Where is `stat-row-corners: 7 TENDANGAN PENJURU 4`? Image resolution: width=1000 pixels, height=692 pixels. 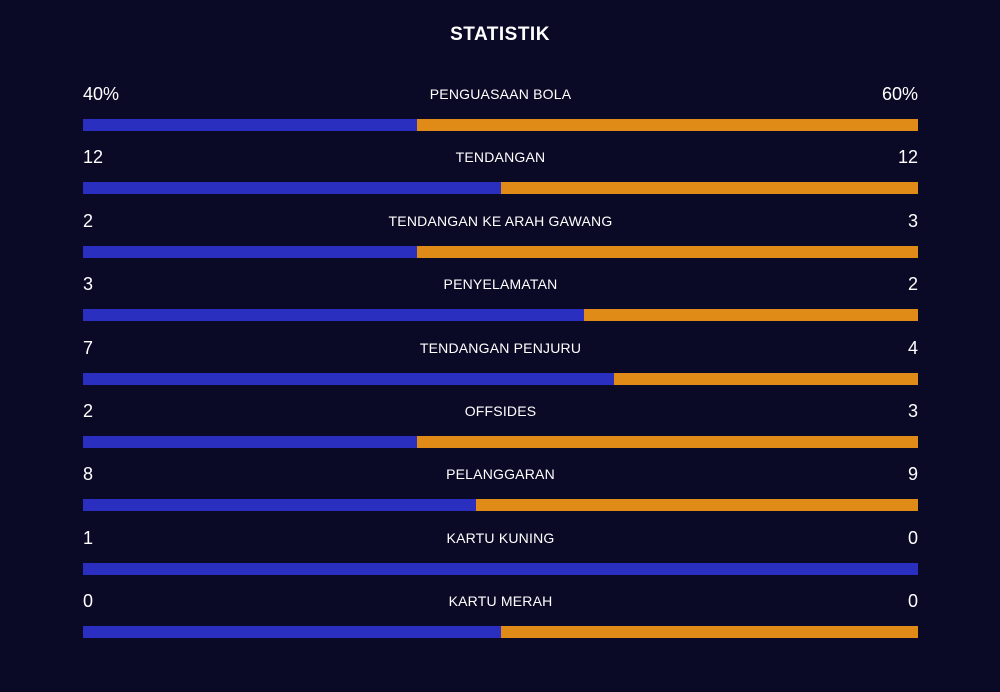 stat-row-corners: 7 TENDANGAN PENJURU 4 is located at coordinates (500, 367).